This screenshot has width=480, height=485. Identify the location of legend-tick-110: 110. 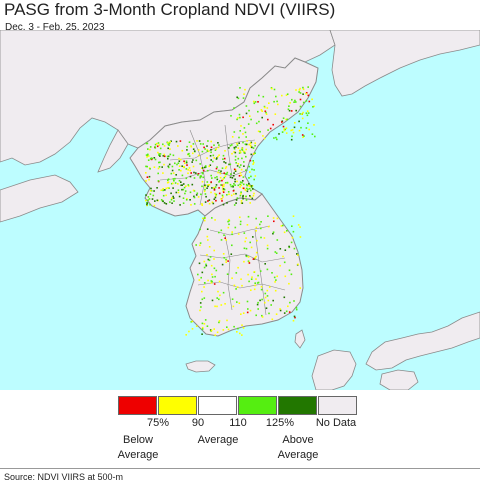
(238, 423).